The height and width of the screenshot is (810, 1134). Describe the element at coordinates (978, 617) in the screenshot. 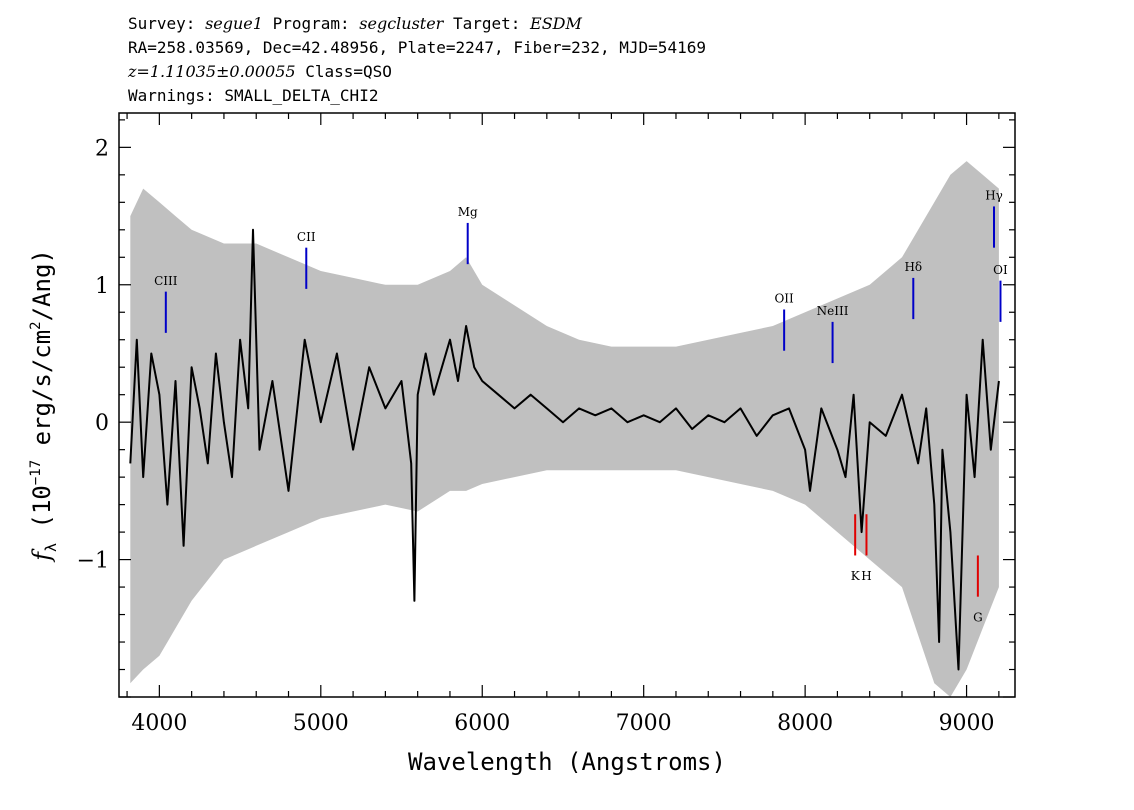

I see `absorption-line-label: G` at that location.